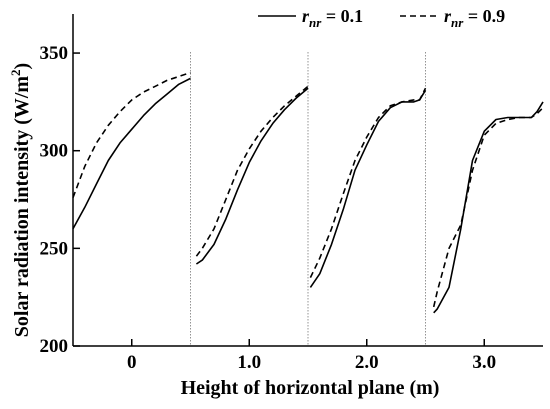 The height and width of the screenshot is (409, 550). What do you see at coordinates (249, 362) in the screenshot?
I see `x-tick-label-1: 1.0` at bounding box center [249, 362].